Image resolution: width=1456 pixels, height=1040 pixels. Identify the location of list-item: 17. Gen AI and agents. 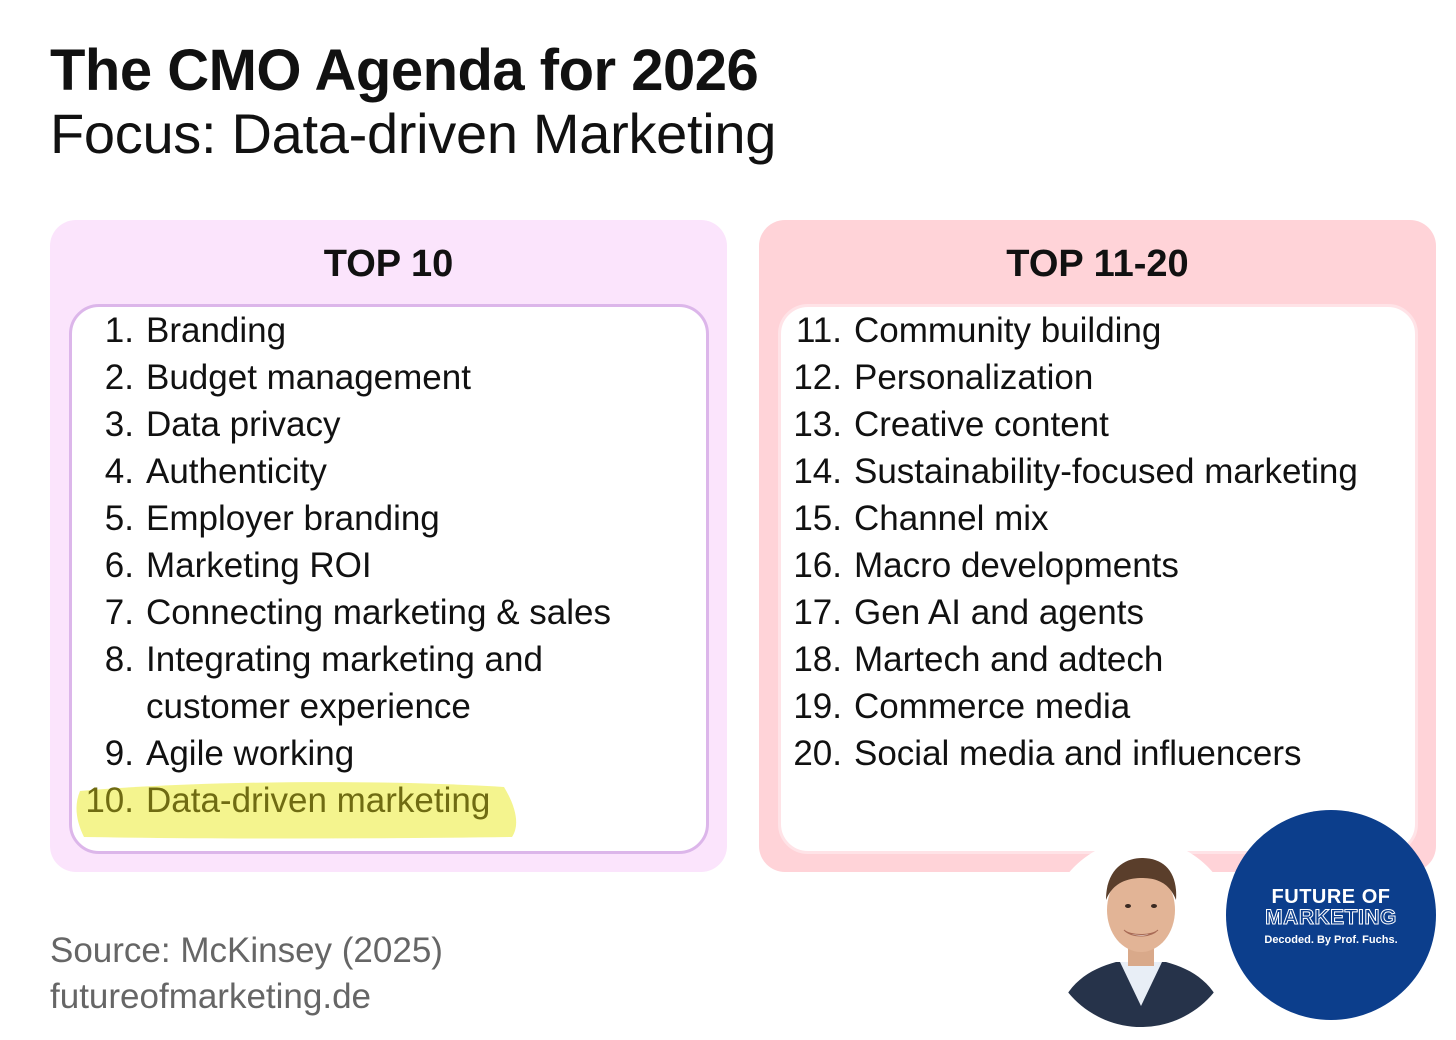
(968, 612).